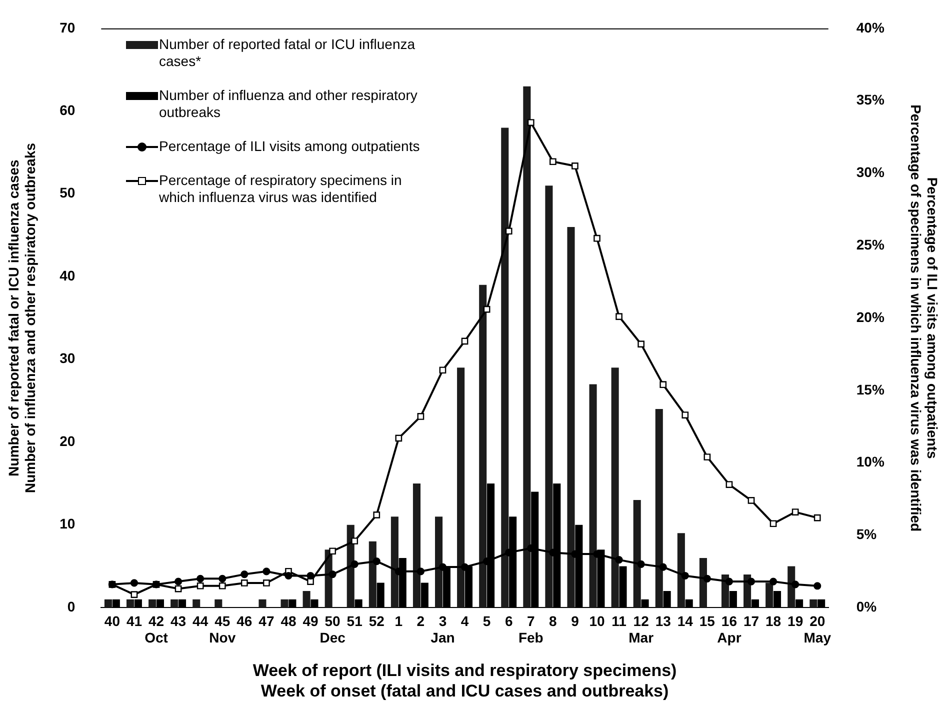 Image resolution: width=946 pixels, height=710 pixels. Describe the element at coordinates (685, 620) in the screenshot. I see `x-tick-label: 14` at that location.